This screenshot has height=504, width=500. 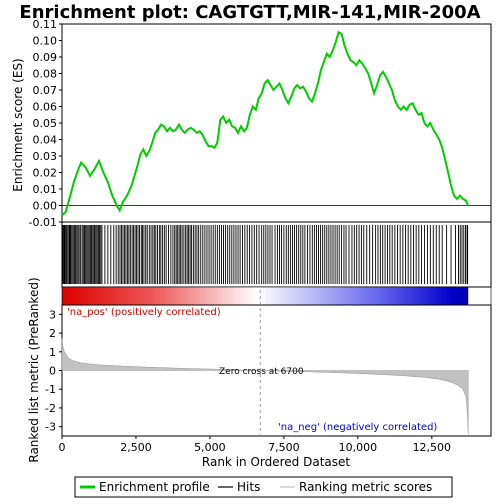 I want to click on es-y-tick-label: 0.05, so click(x=45, y=123).